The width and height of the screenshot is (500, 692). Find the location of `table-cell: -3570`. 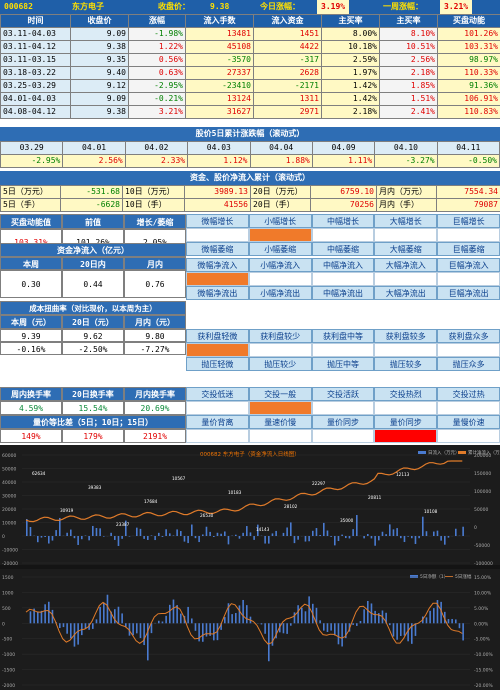

table-cell: -3570 is located at coordinates (220, 60).